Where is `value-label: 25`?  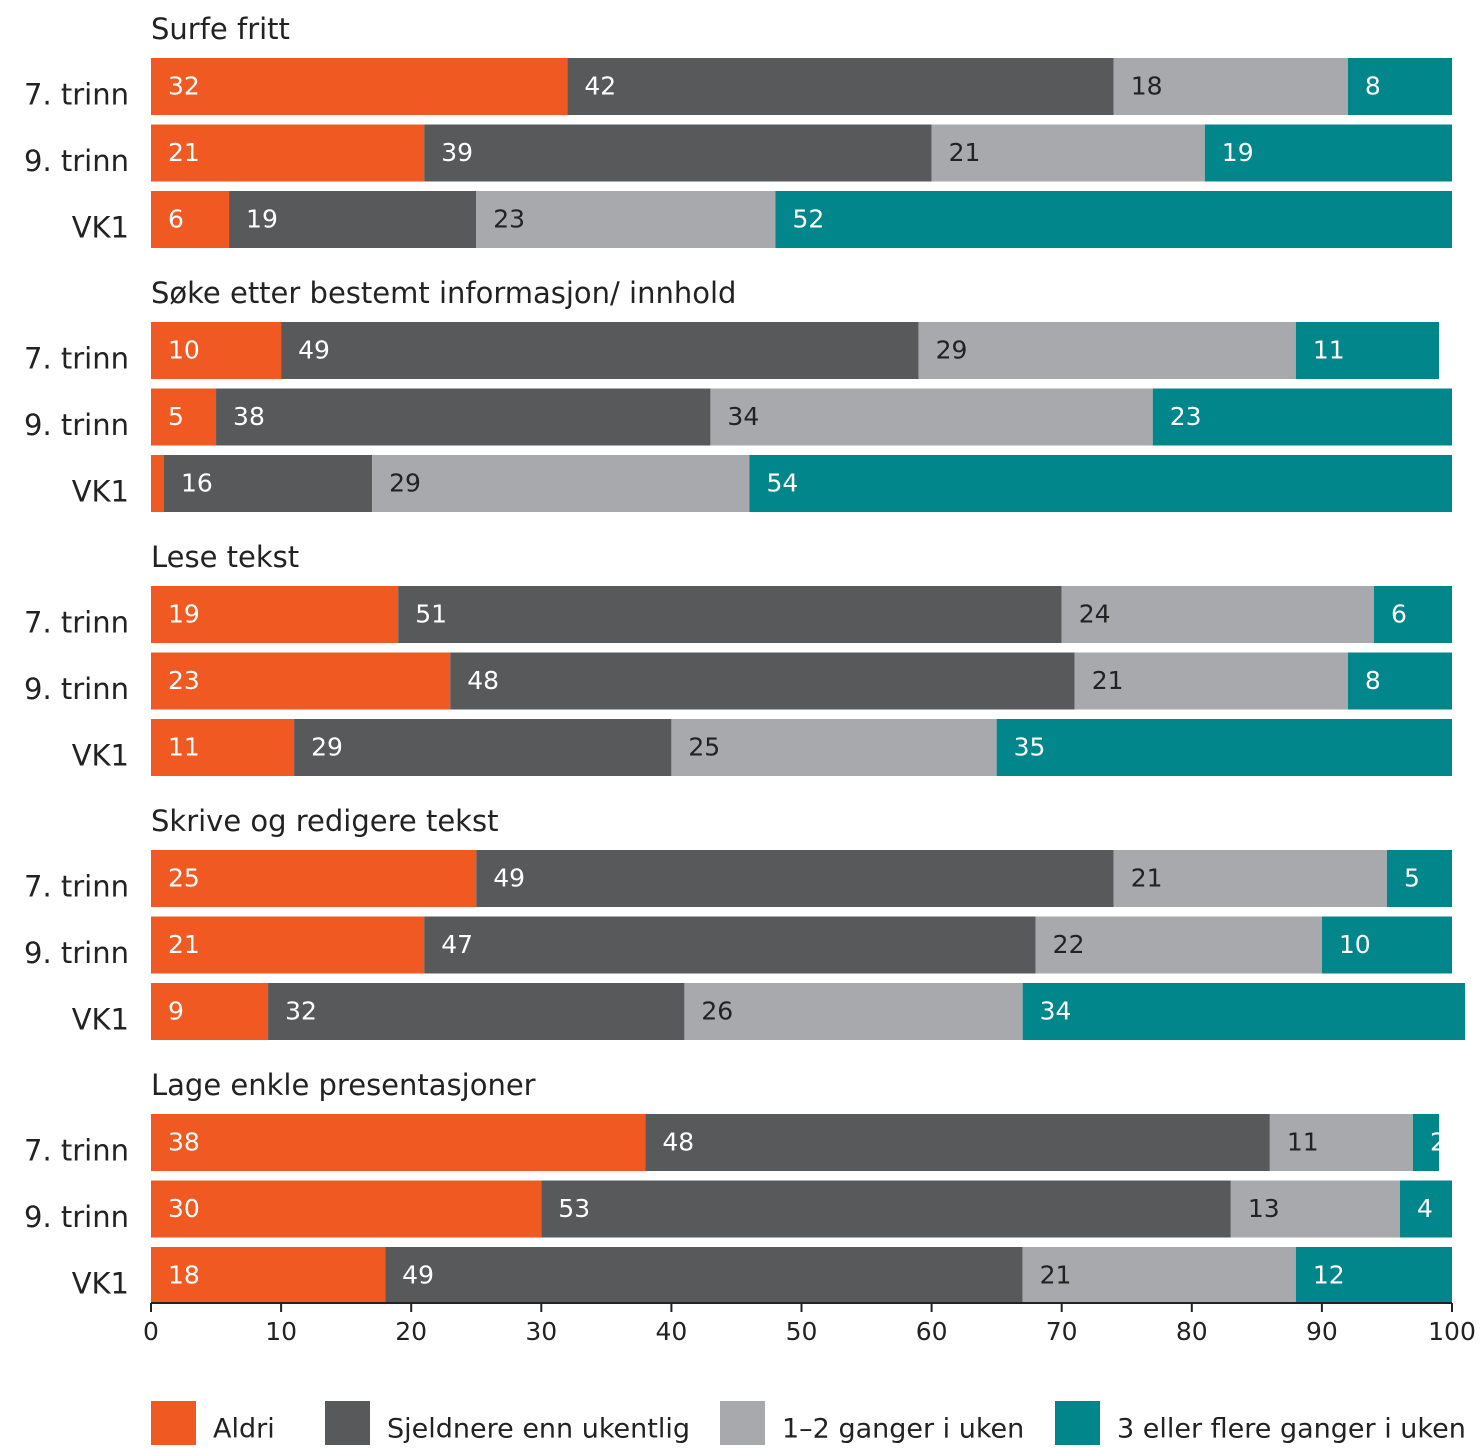 value-label: 25 is located at coordinates (704, 747).